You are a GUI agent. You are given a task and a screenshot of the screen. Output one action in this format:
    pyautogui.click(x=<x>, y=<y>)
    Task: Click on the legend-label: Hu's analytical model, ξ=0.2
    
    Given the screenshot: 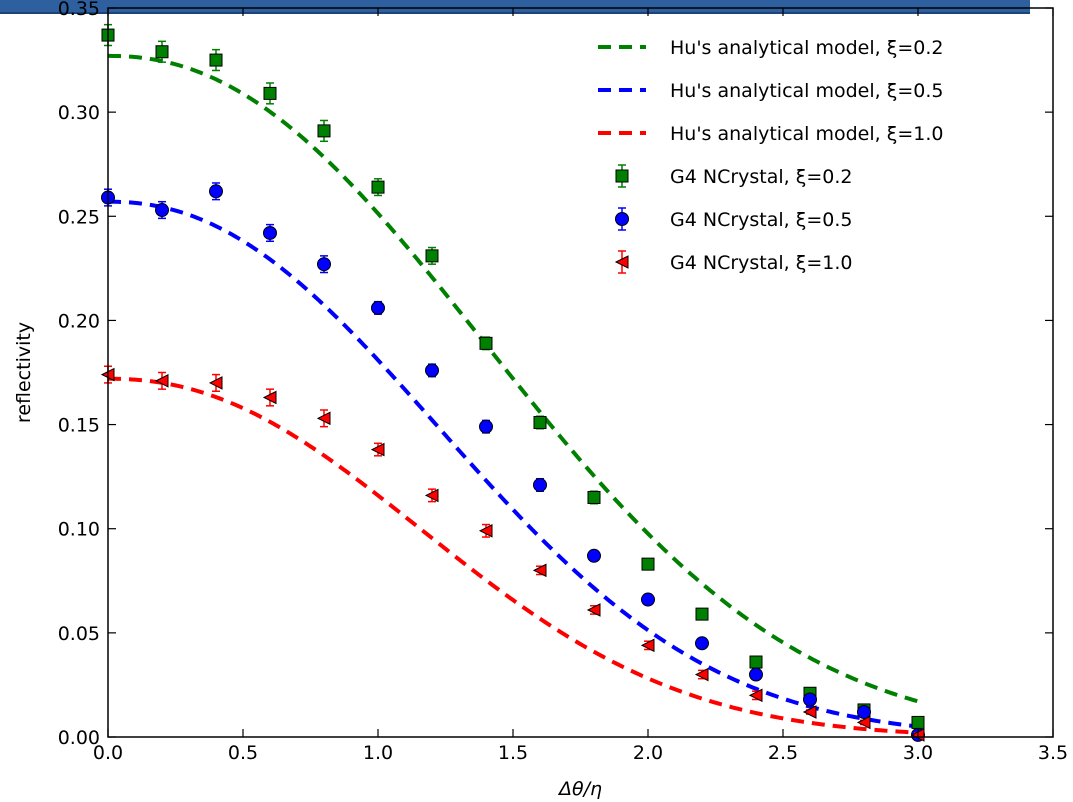 What is the action you would take?
    pyautogui.click(x=806, y=48)
    